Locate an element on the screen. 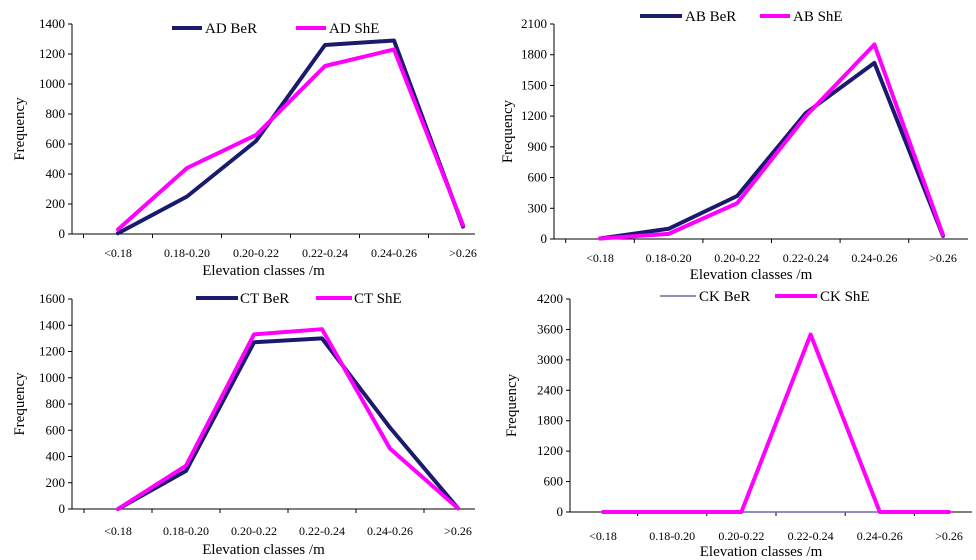 The height and width of the screenshot is (560, 976). y-tick-label: 3600 is located at coordinates (550, 328).